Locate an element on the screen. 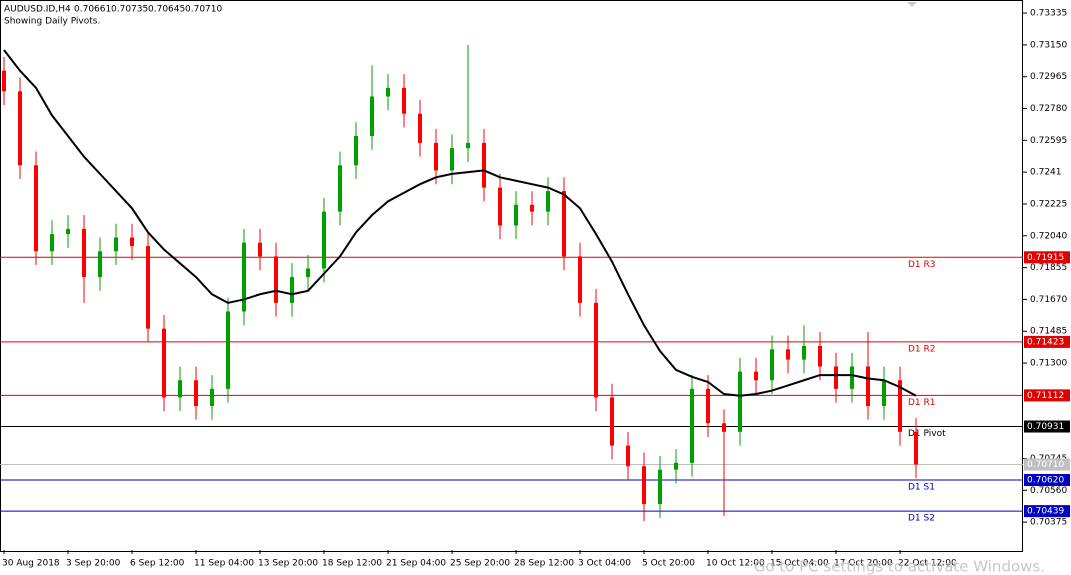 This screenshot has width=1071, height=575. y-tick-label: 0.70375 is located at coordinates (1048, 523).